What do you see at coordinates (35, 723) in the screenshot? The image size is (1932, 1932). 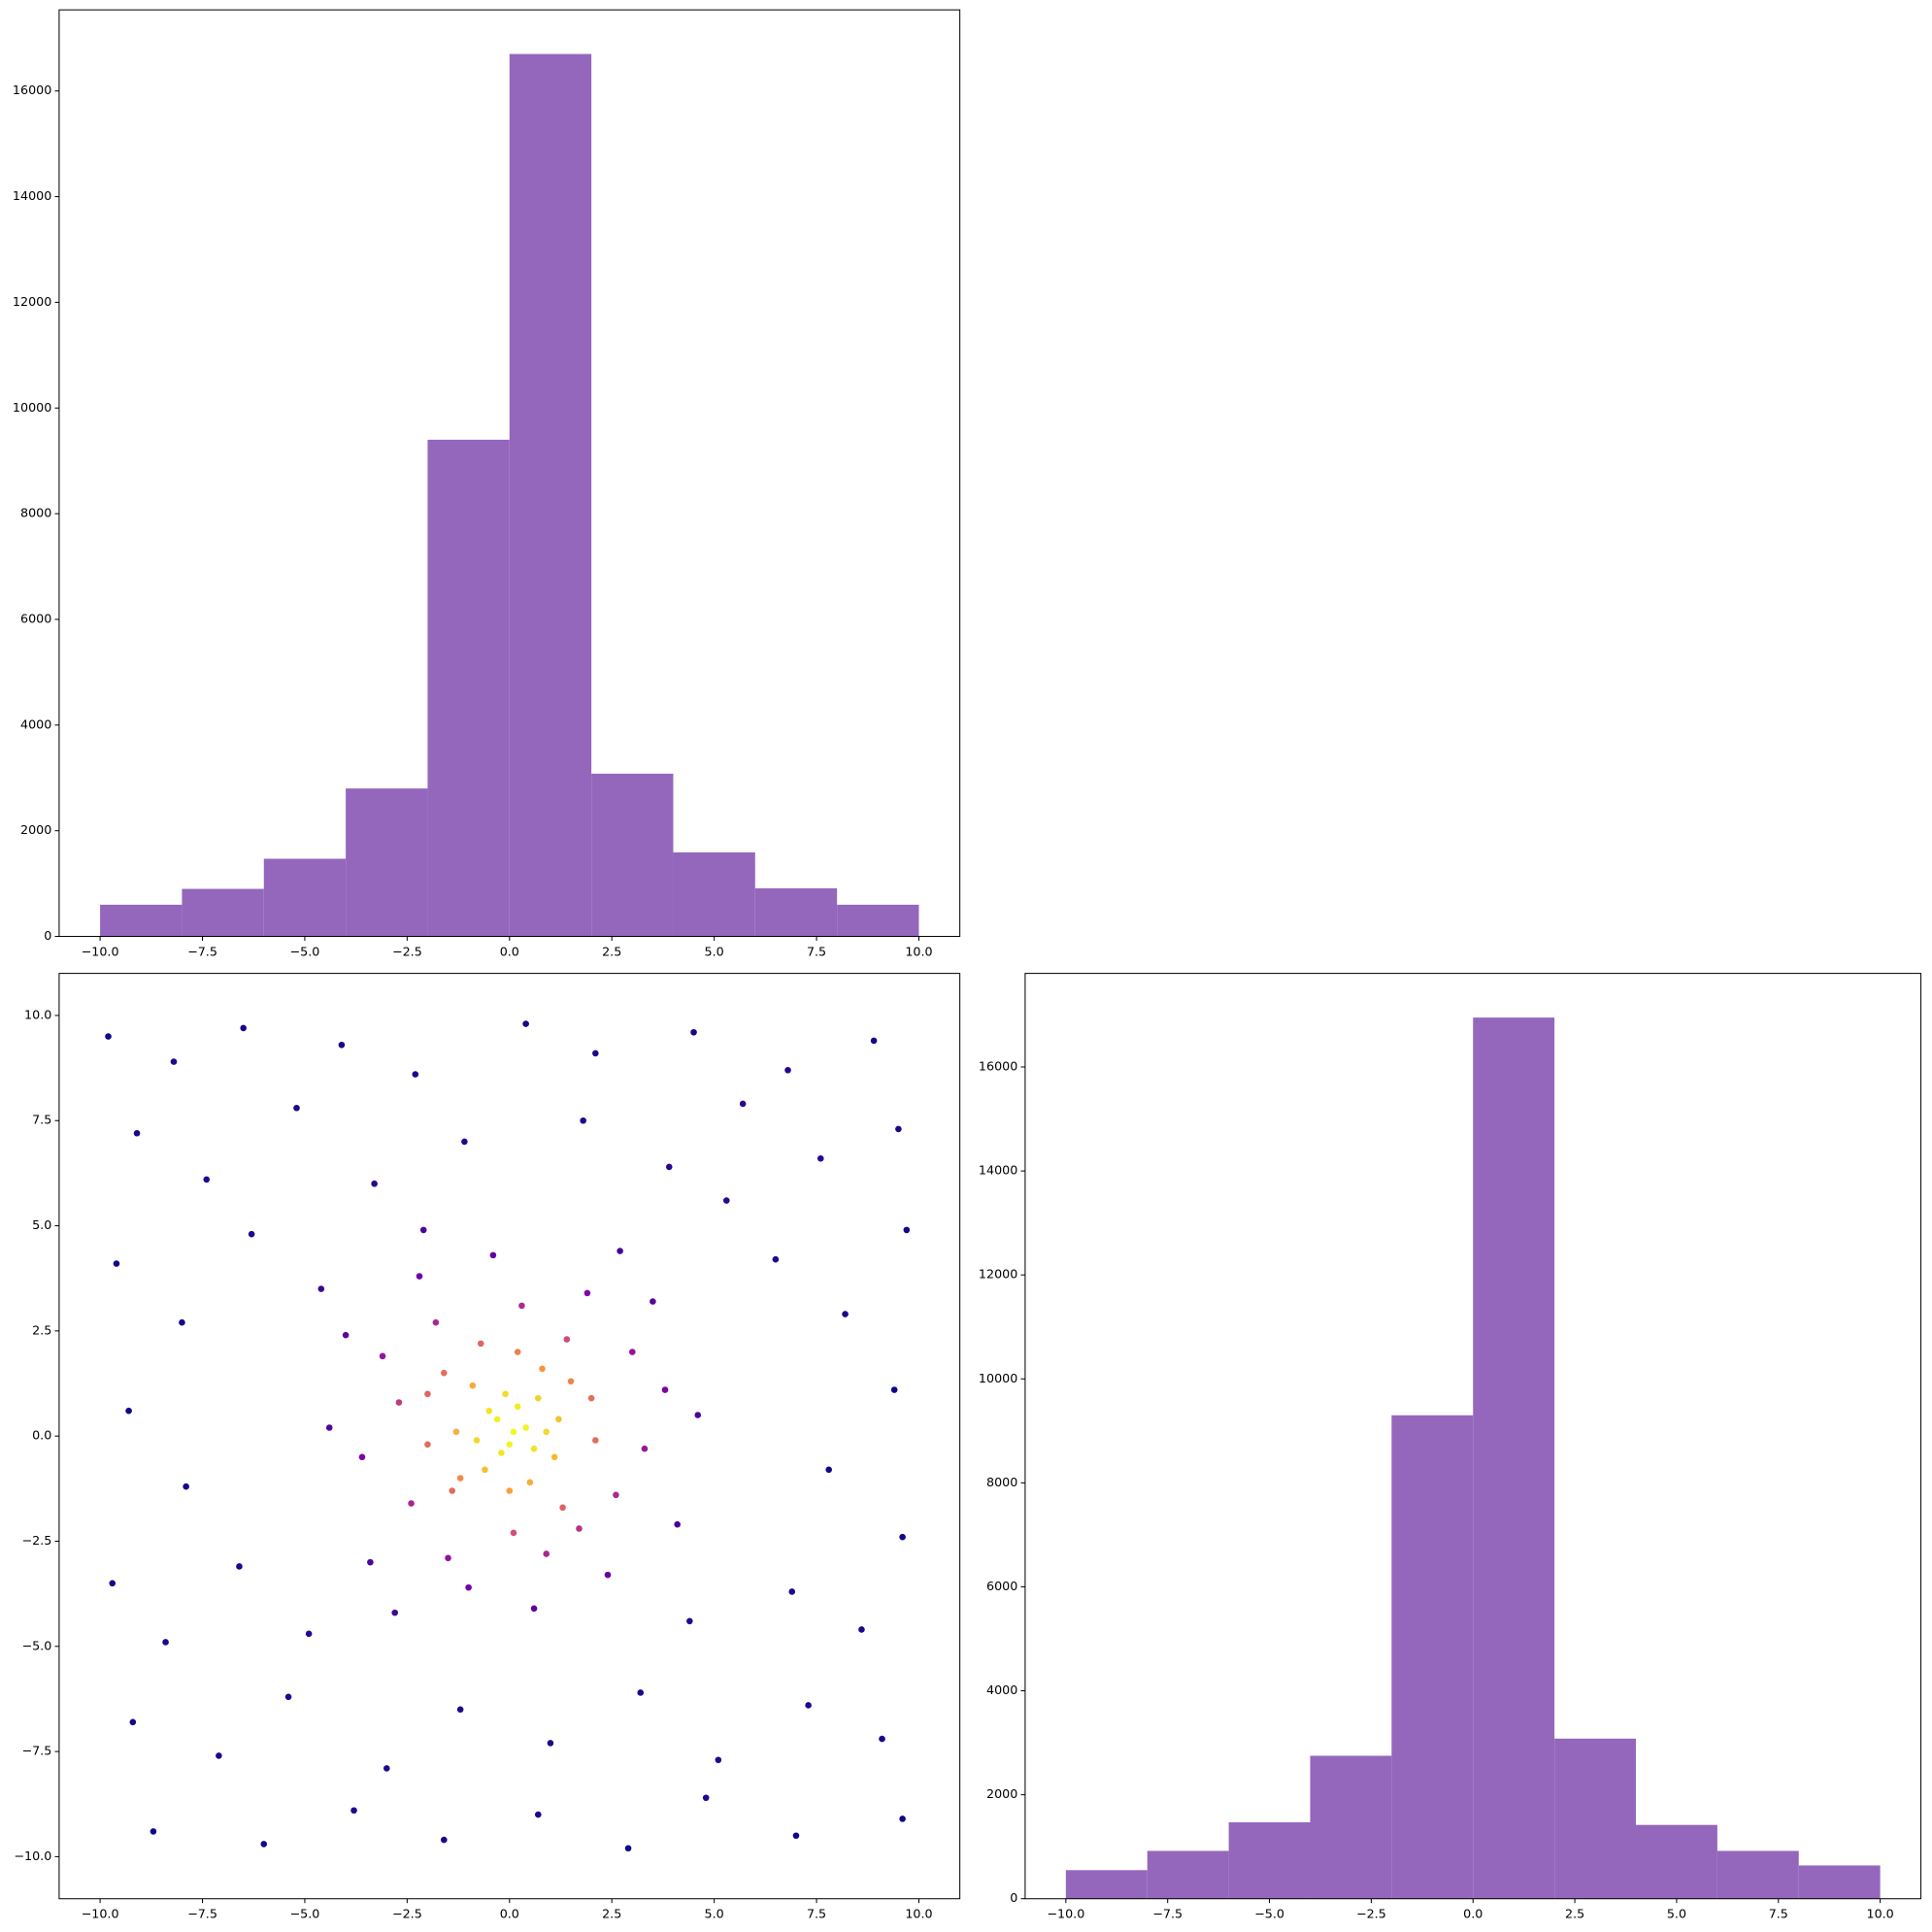 I see `y-tick-label: 4000` at bounding box center [35, 723].